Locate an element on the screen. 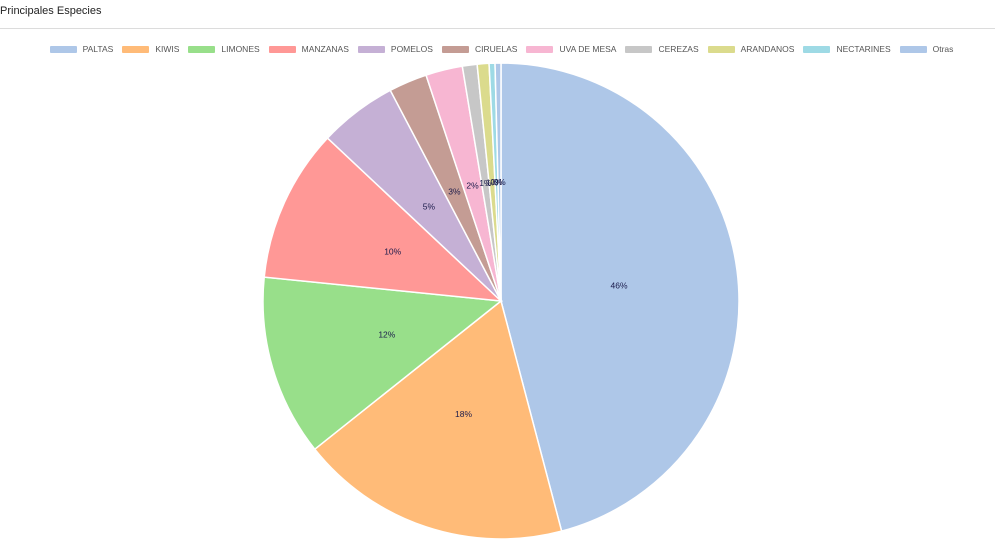  slice-label-kiwis: 18% is located at coordinates (463, 414).